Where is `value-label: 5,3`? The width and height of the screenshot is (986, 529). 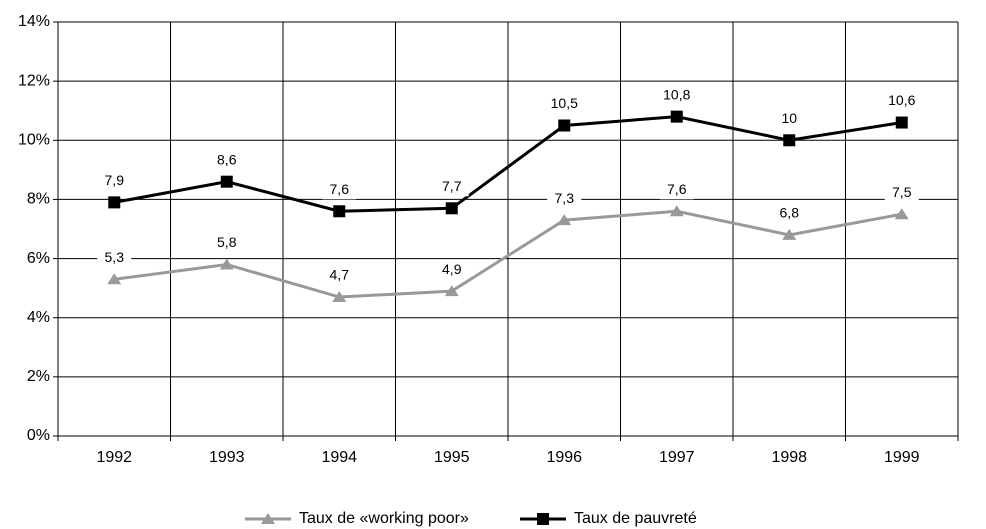 value-label: 5,3 is located at coordinates (115, 257).